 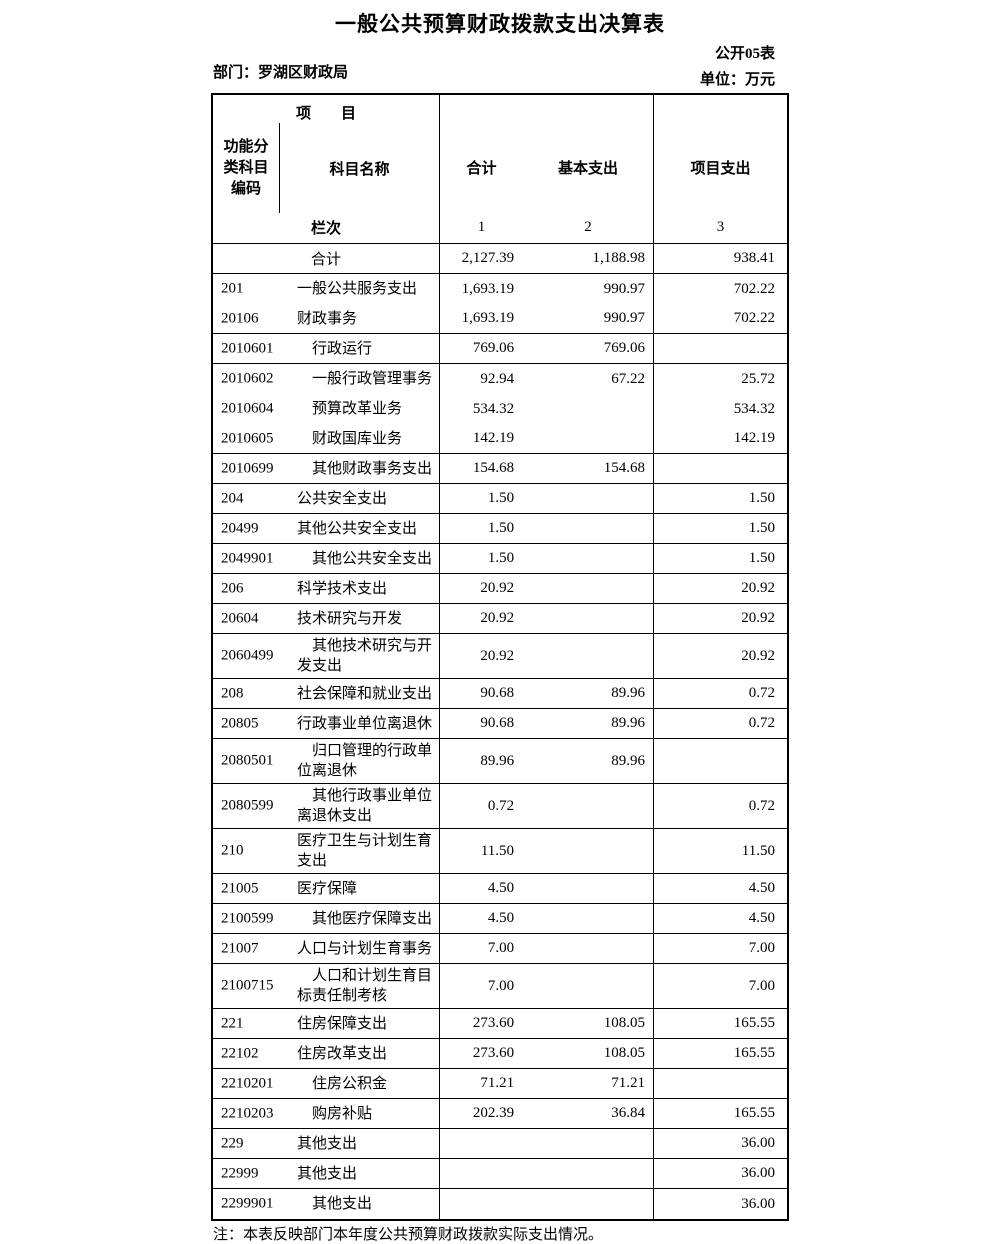 I want to click on cell-subject: 2010602 一般行政管理事务, so click(x=326, y=379).